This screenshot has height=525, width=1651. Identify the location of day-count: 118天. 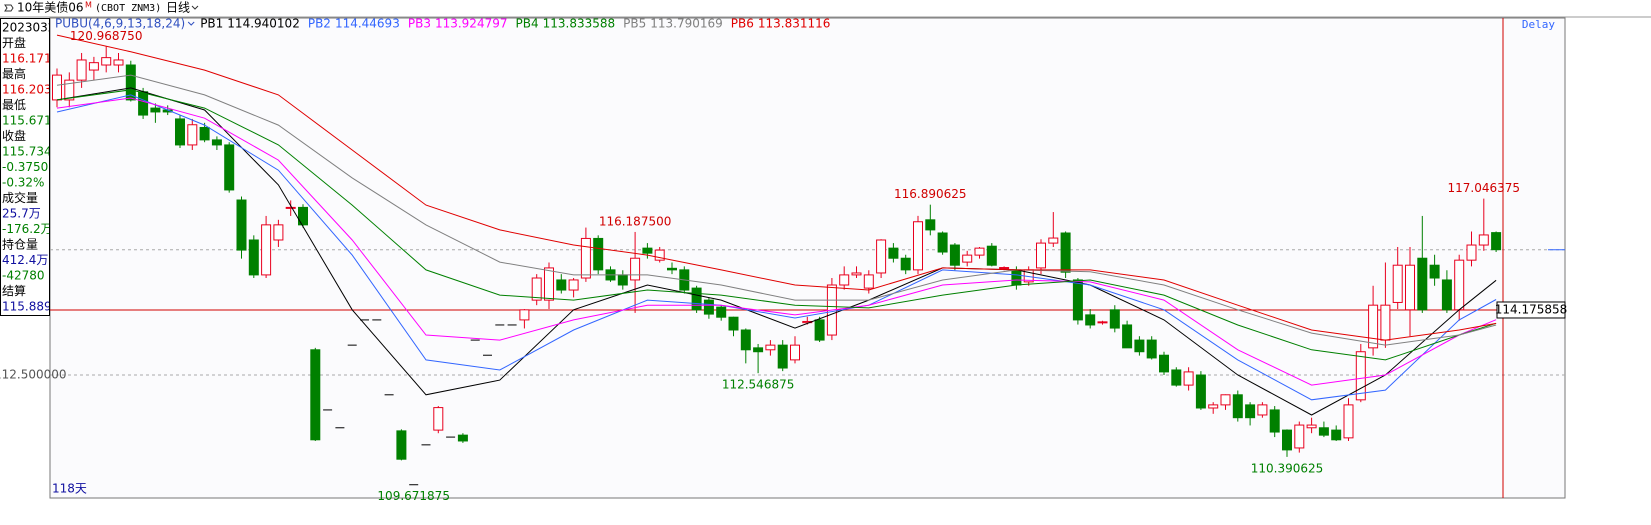
(69, 489).